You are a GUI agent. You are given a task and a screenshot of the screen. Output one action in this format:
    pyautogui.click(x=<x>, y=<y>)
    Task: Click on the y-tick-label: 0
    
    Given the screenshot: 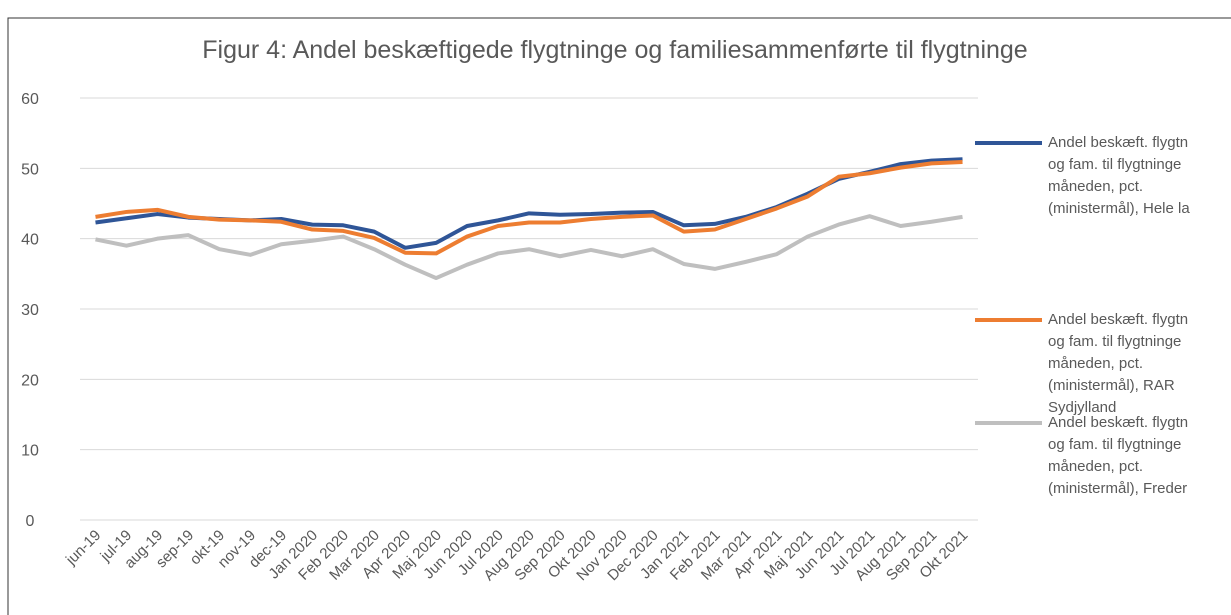 What is the action you would take?
    pyautogui.click(x=30, y=521)
    